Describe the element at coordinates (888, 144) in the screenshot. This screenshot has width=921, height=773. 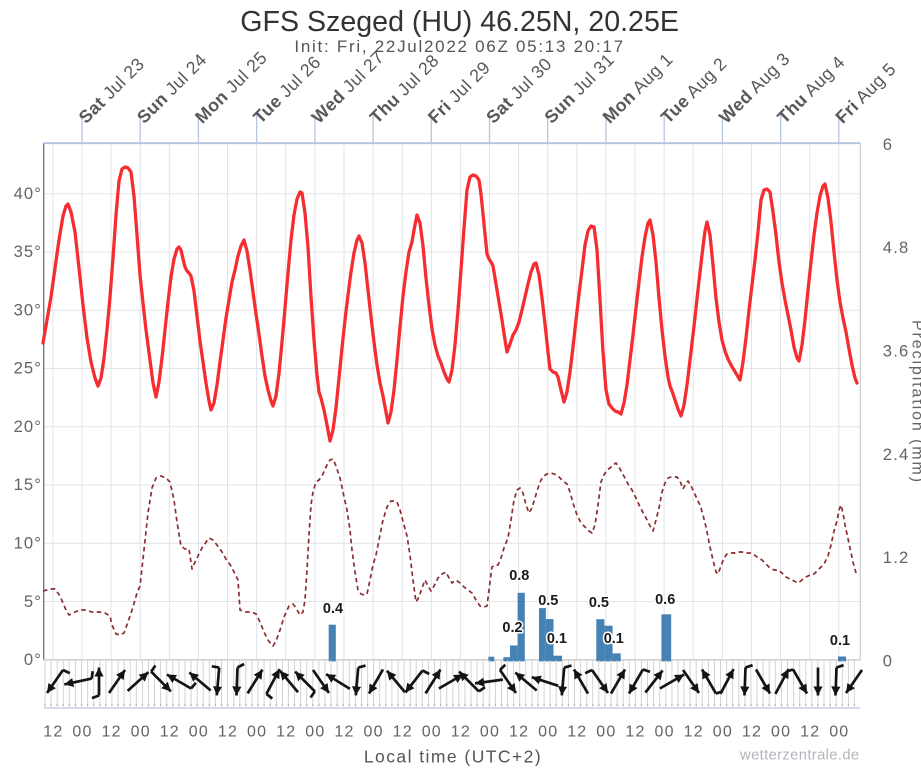
I see `svg-text: 6` at that location.